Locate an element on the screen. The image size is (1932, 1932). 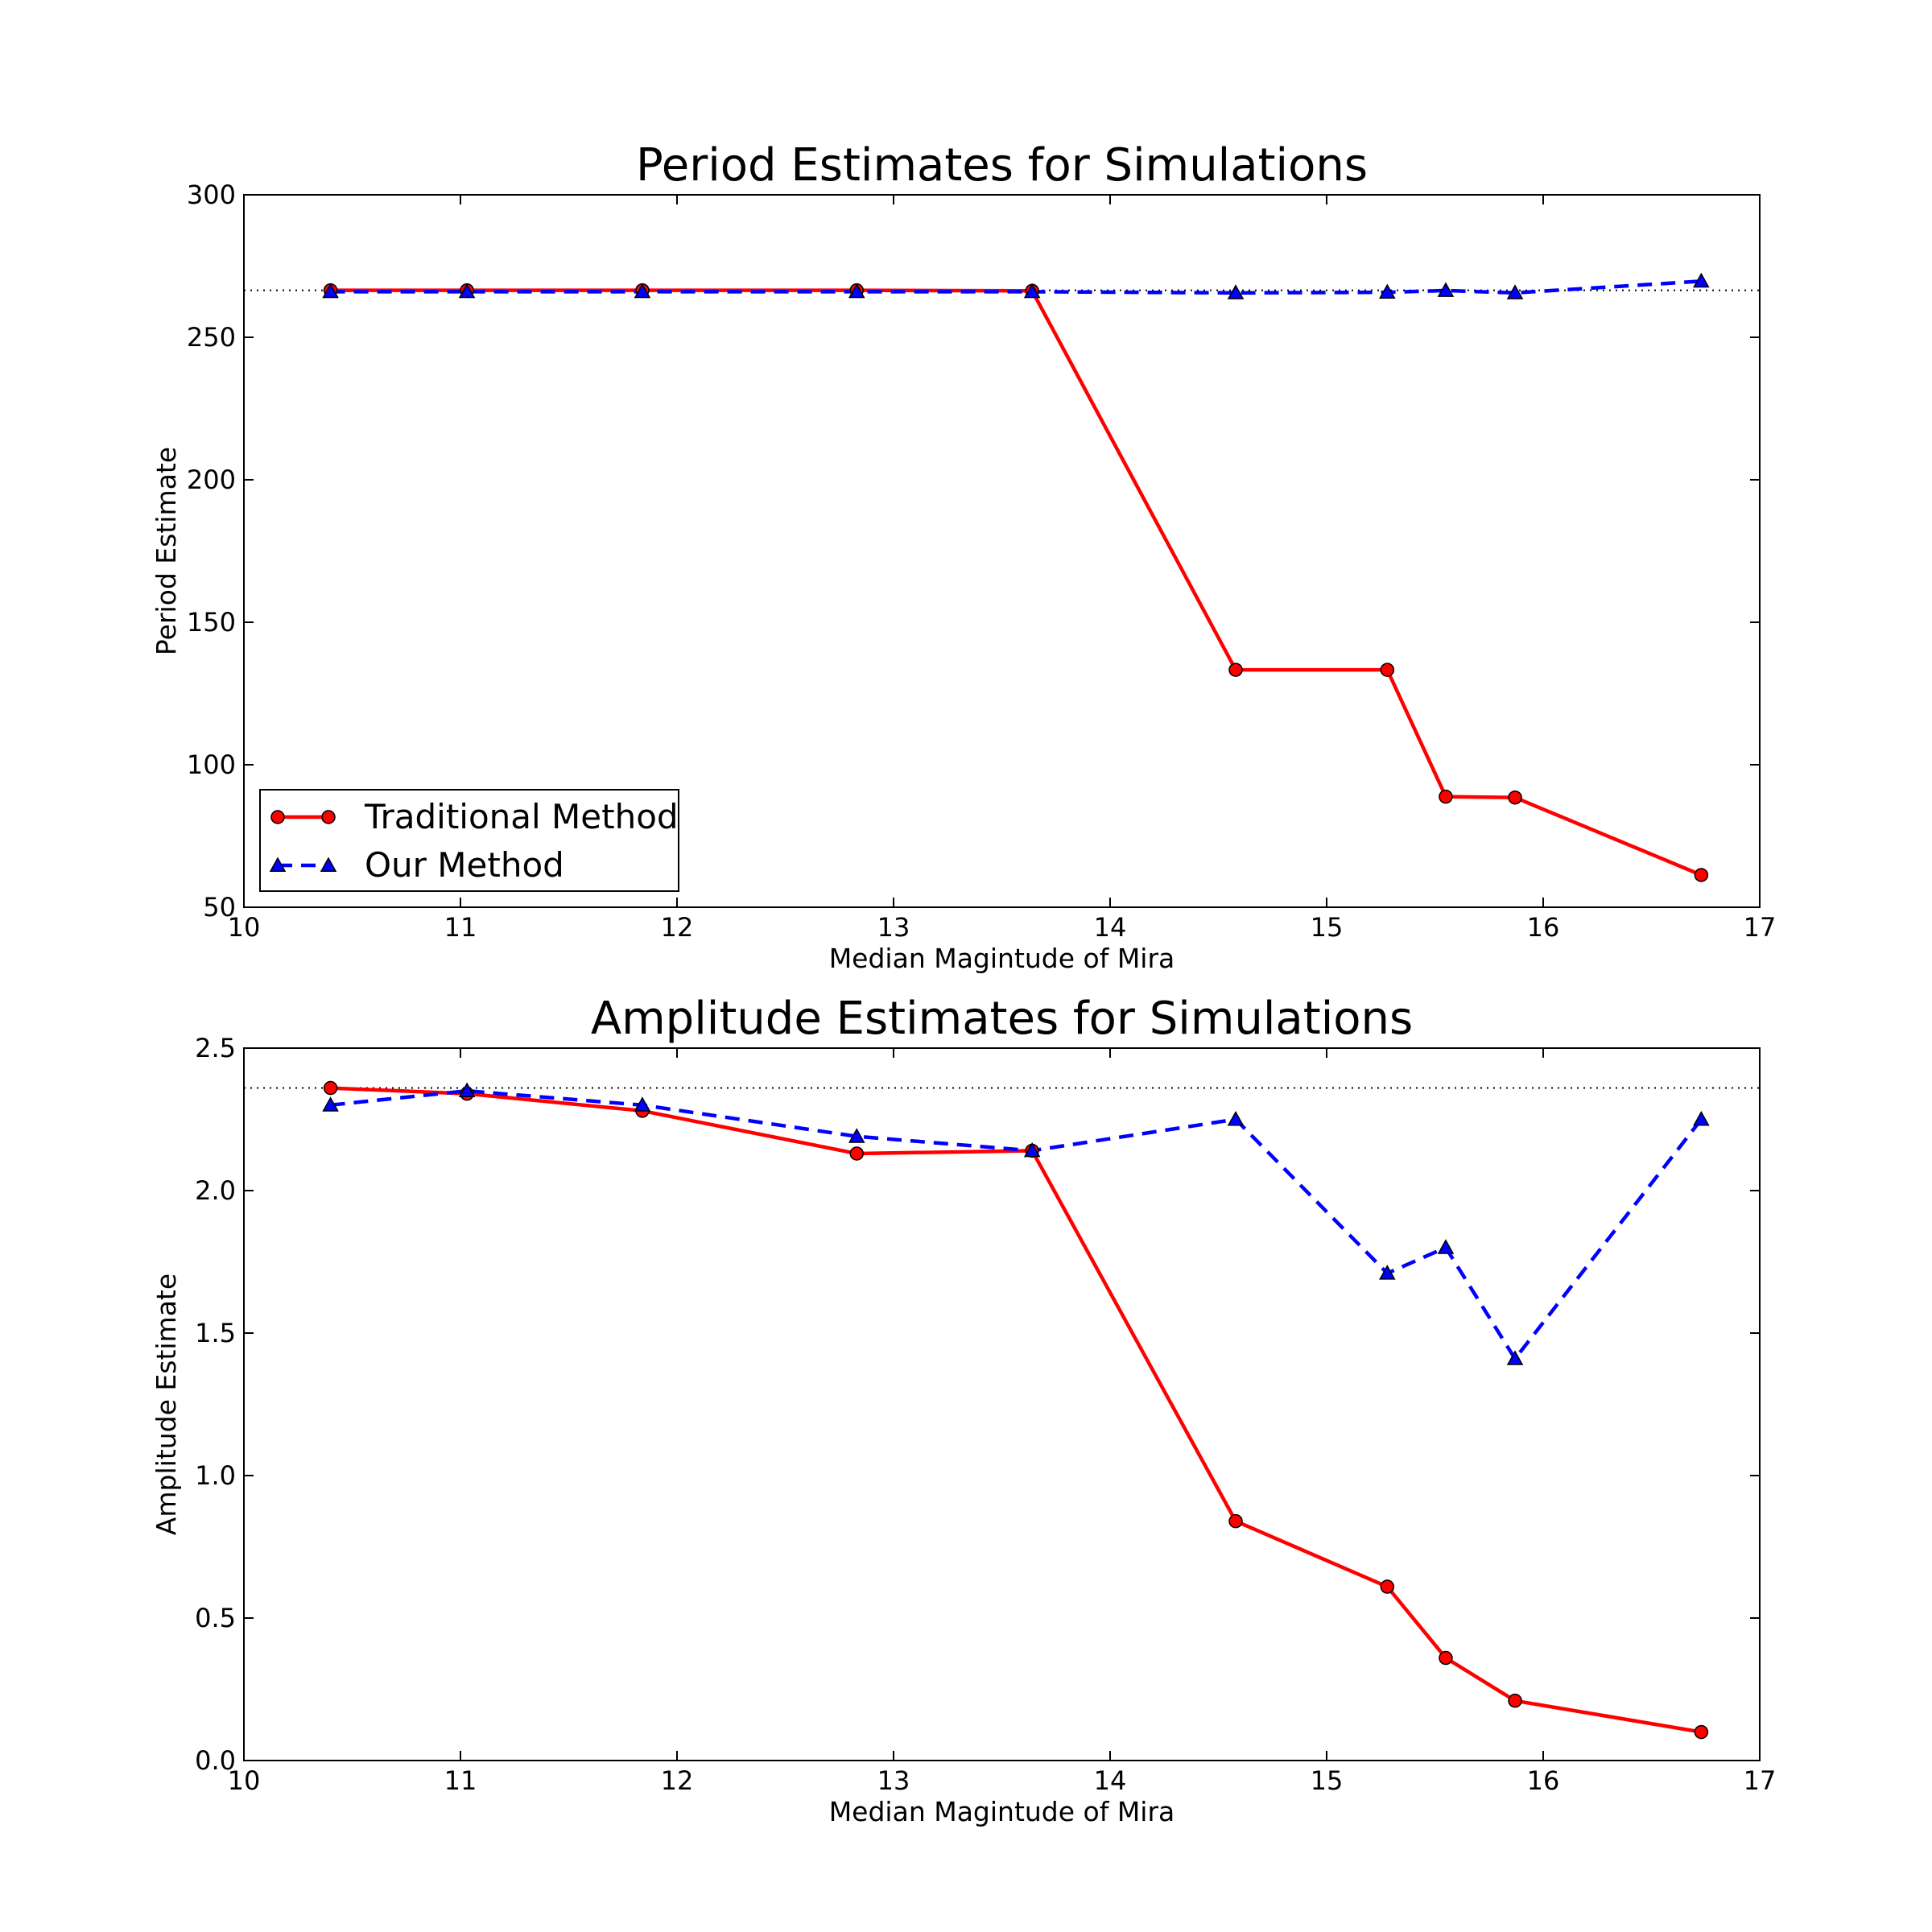
period-x-tick-label: 15 is located at coordinates (1327, 927).